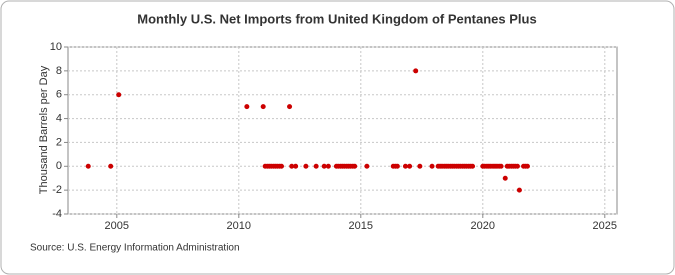 The height and width of the screenshot is (275, 675). I want to click on x-tick-label: 2015, so click(361, 226).